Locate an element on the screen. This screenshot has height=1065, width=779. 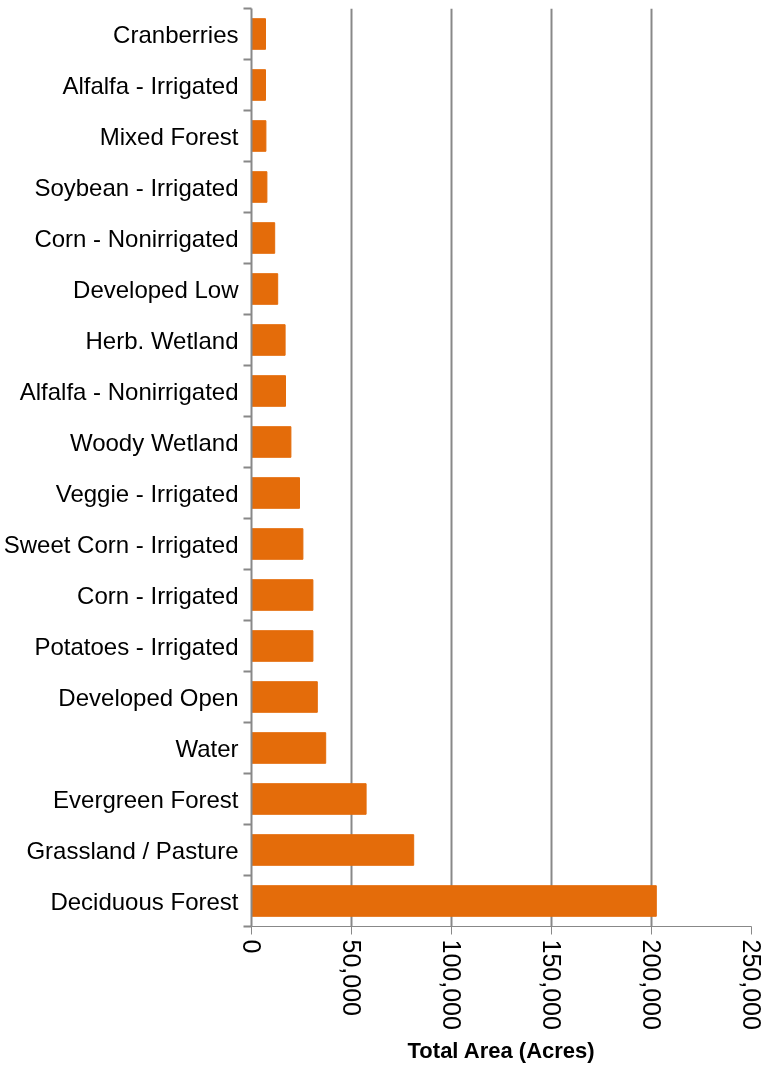
x-tick-label: 150,000 is located at coordinates (551, 984).